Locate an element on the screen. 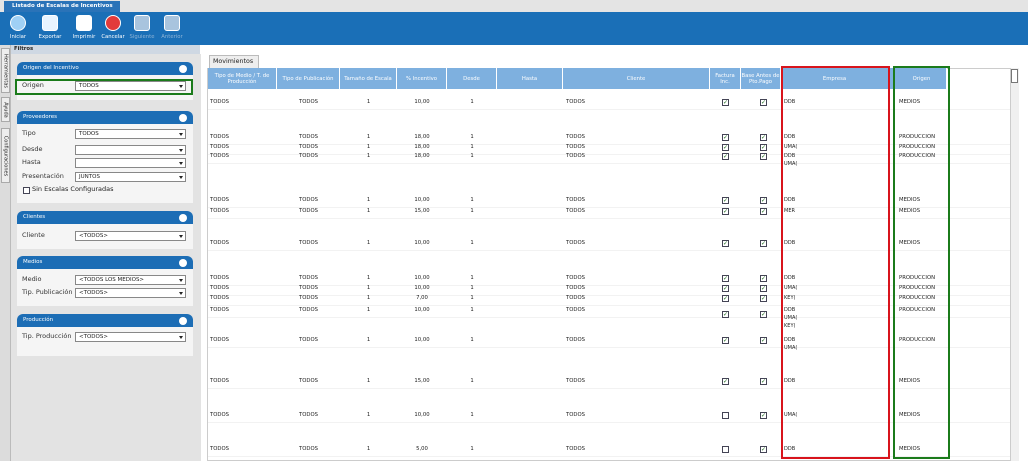 This screenshot has width=1028, height=461. field-label: Presentación is located at coordinates (43, 176).